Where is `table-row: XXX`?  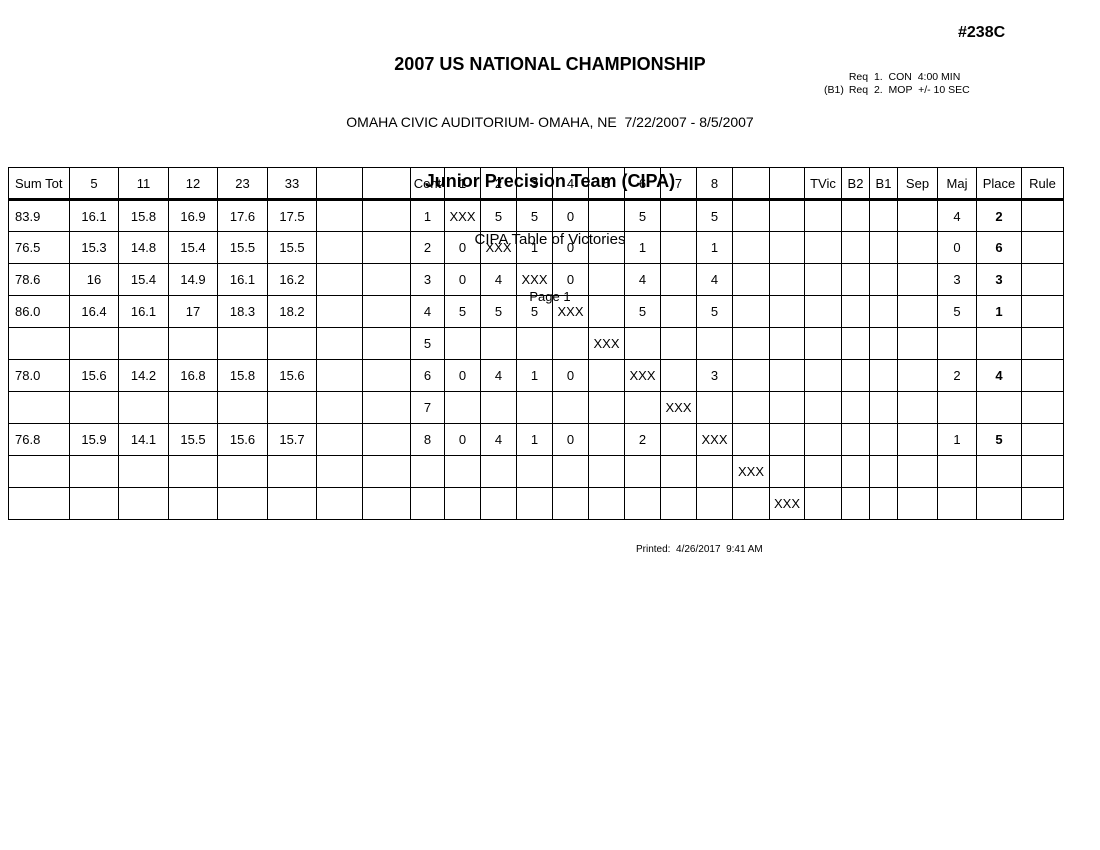
table-row: XXX is located at coordinates (536, 503).